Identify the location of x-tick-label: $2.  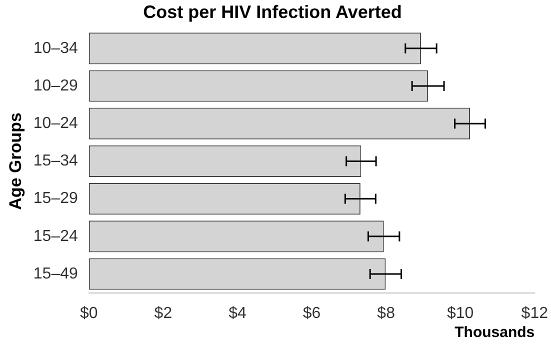
(163, 313).